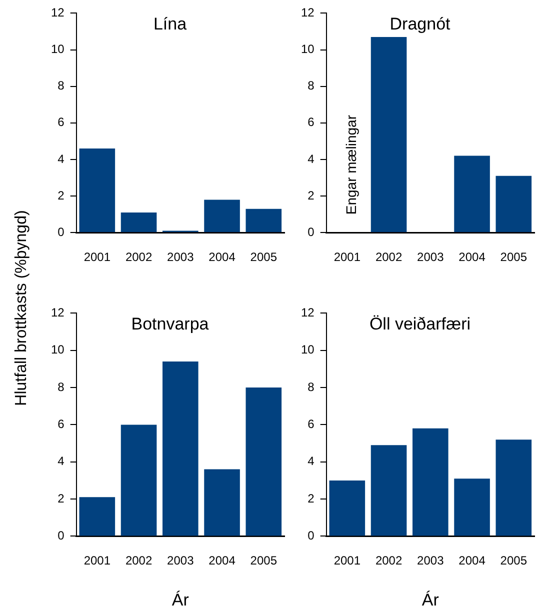  I want to click on chart-title: Lína, so click(170, 24).